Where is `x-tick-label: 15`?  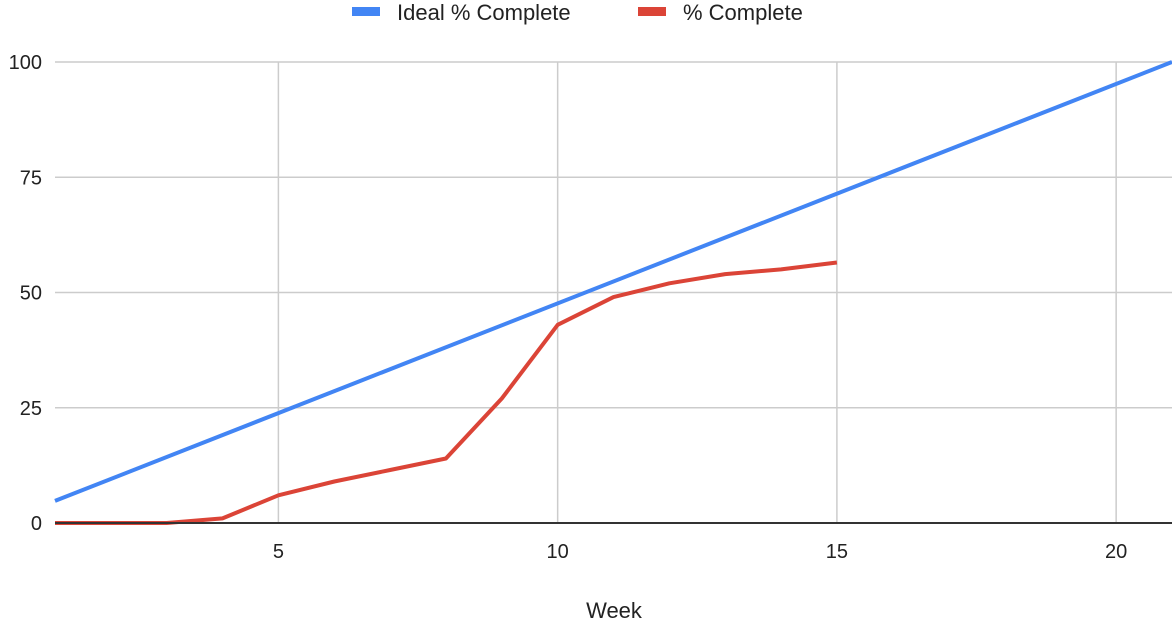 x-tick-label: 15 is located at coordinates (837, 552).